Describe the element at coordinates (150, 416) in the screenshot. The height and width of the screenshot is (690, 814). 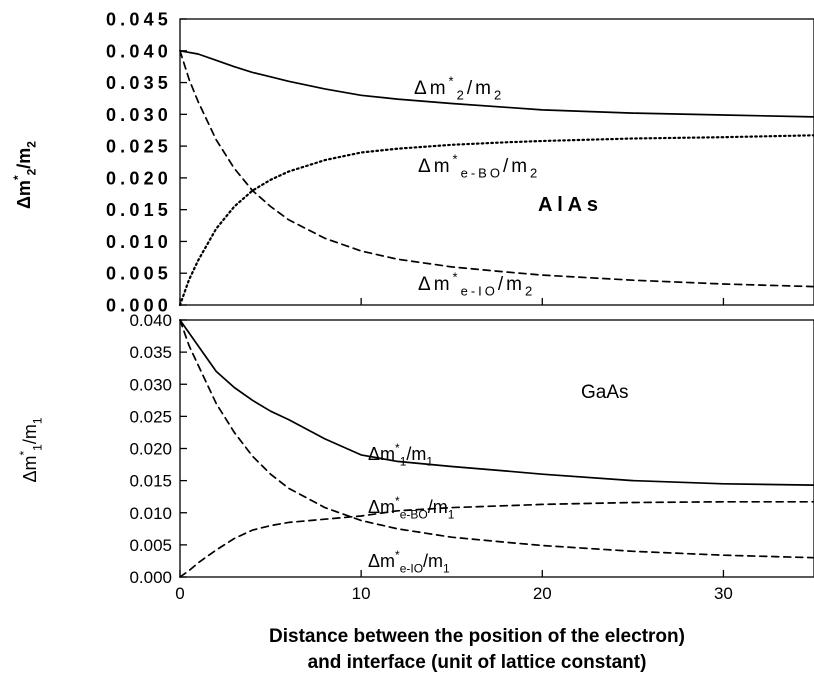
I see `bottom-y-tick-label: 0.025` at that location.